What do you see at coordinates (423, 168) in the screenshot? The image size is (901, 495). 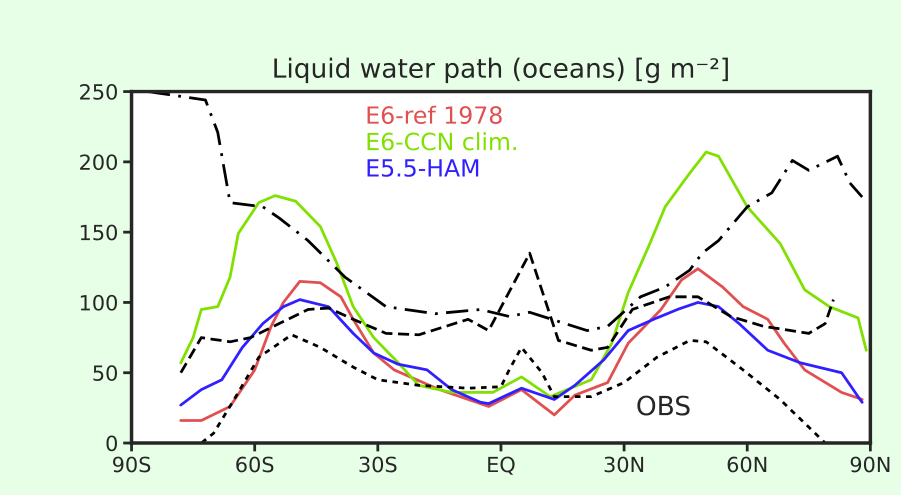 I see `text: E5.5-HAM` at bounding box center [423, 168].